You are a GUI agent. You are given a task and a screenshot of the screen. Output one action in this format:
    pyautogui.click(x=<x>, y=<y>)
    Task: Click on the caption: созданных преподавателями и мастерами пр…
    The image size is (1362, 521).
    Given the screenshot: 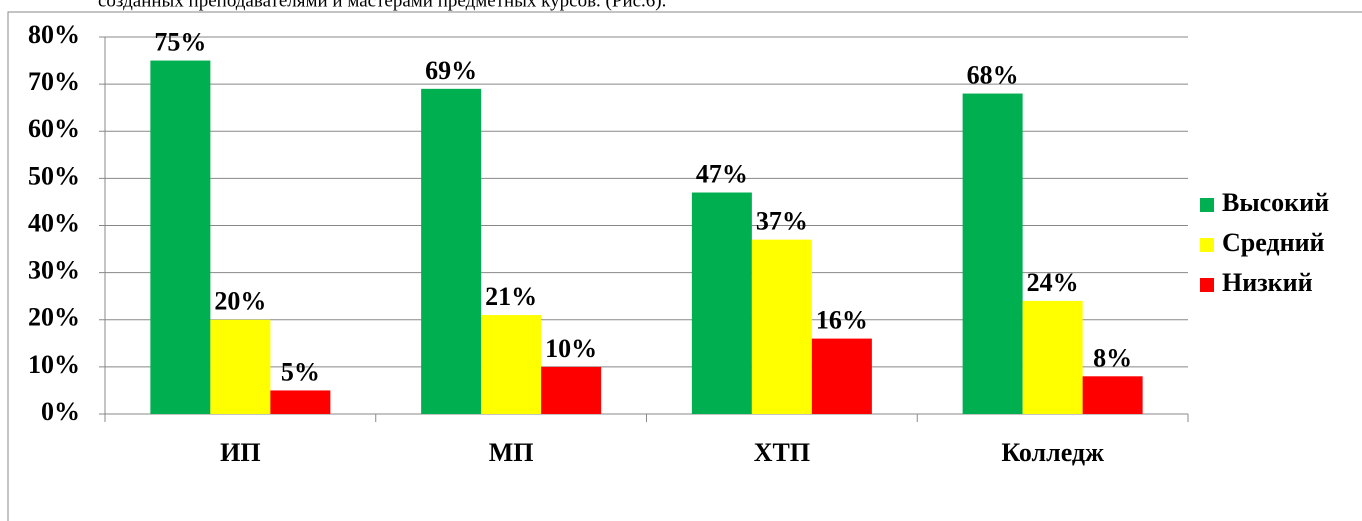 What is the action you would take?
    pyautogui.click(x=382, y=5)
    